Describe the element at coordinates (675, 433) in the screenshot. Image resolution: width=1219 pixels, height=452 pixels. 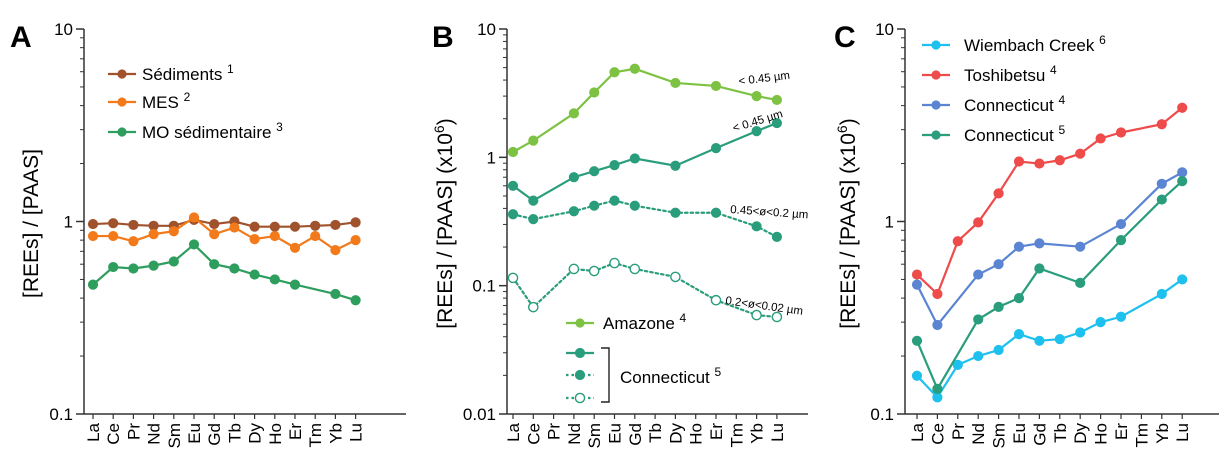
I see `x-tick-label: Dy` at that location.